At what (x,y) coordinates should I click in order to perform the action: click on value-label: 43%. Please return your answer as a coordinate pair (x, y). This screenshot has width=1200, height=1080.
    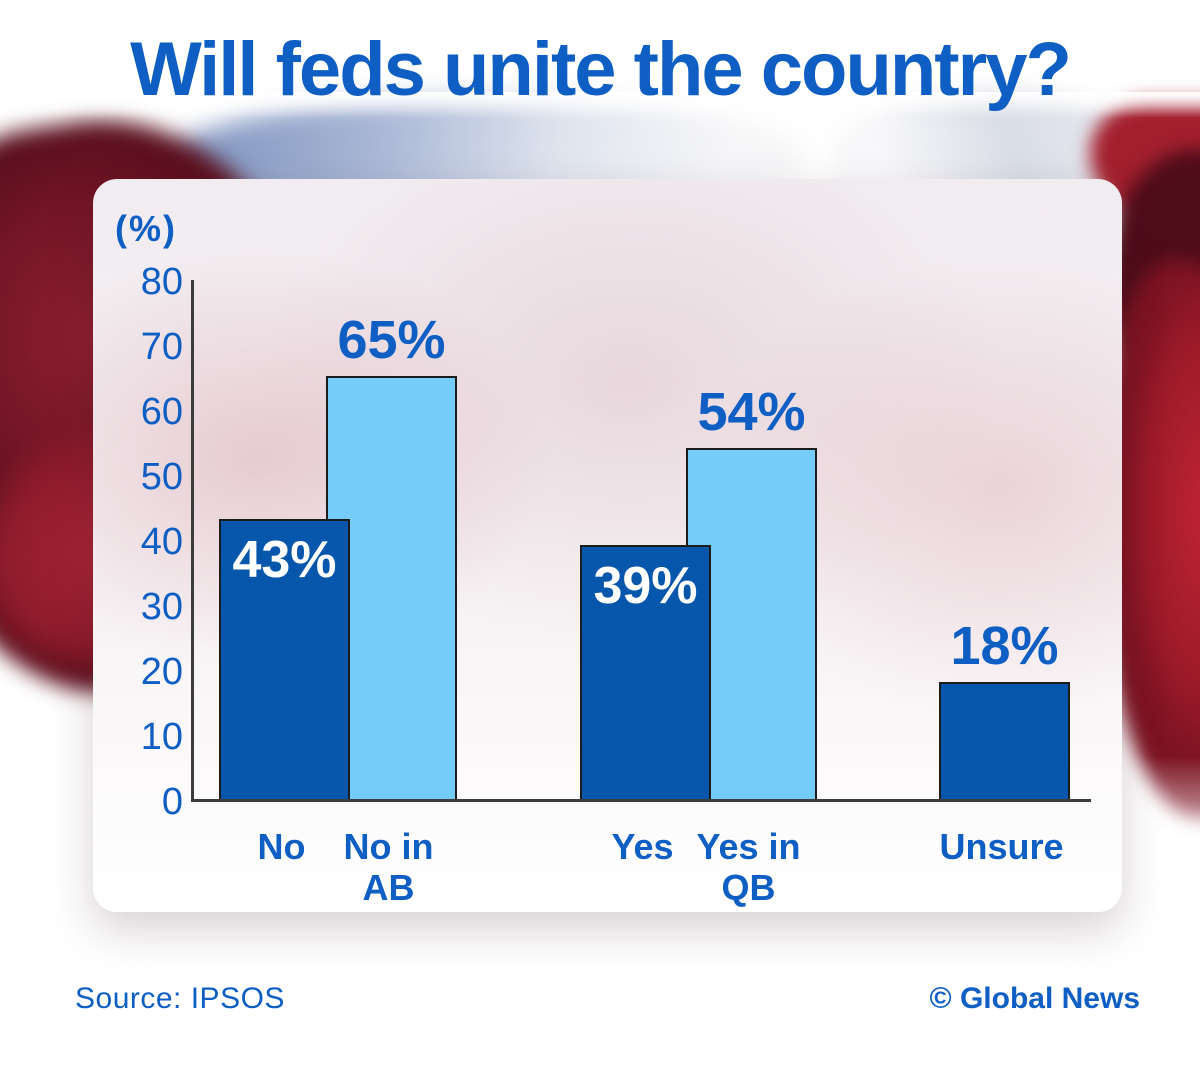
    Looking at the image, I should click on (284, 560).